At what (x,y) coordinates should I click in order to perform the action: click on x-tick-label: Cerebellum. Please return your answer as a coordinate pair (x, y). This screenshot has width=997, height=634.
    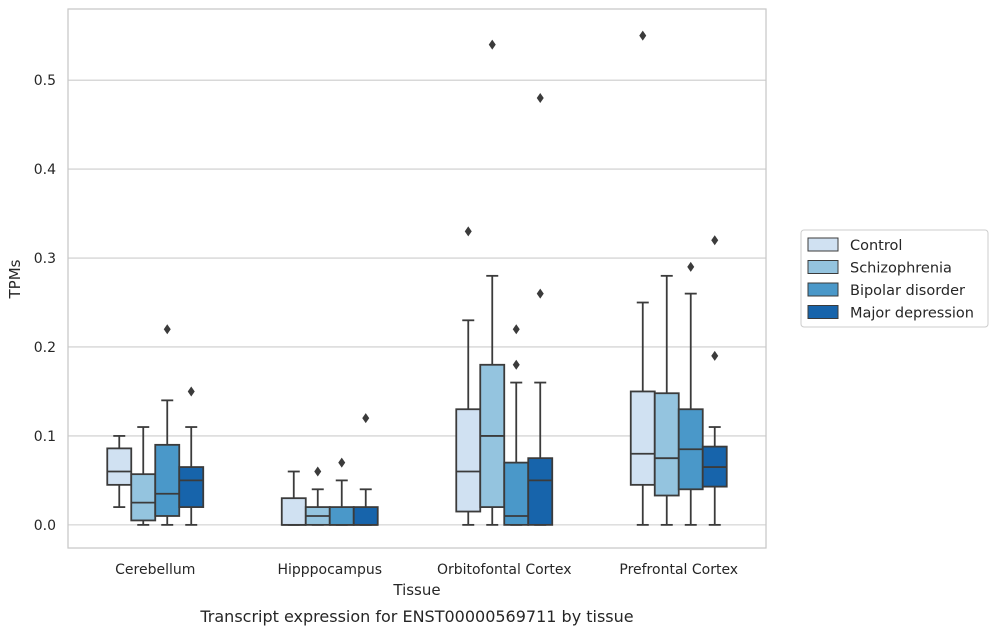
    Looking at the image, I should click on (155, 570).